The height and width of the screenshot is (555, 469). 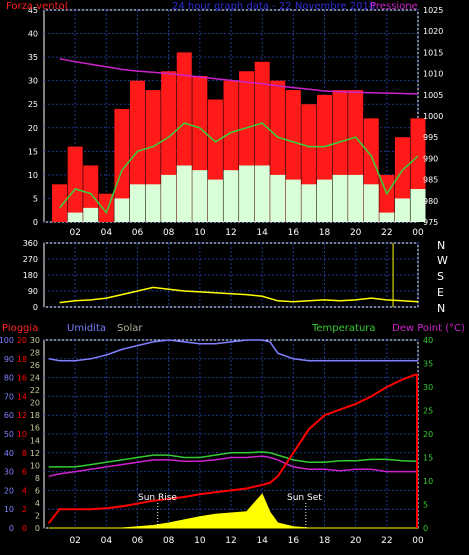 What do you see at coordinates (30, 243) in the screenshot?
I see `direction-tick-label: 360` at bounding box center [30, 243].